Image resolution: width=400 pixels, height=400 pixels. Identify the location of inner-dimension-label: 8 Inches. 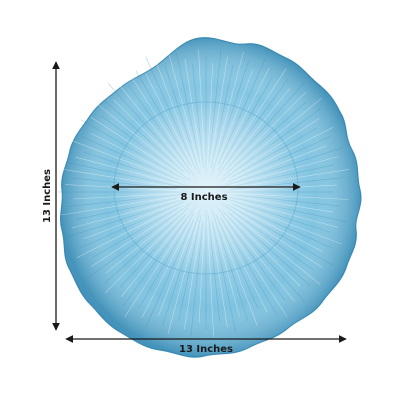
(203, 197).